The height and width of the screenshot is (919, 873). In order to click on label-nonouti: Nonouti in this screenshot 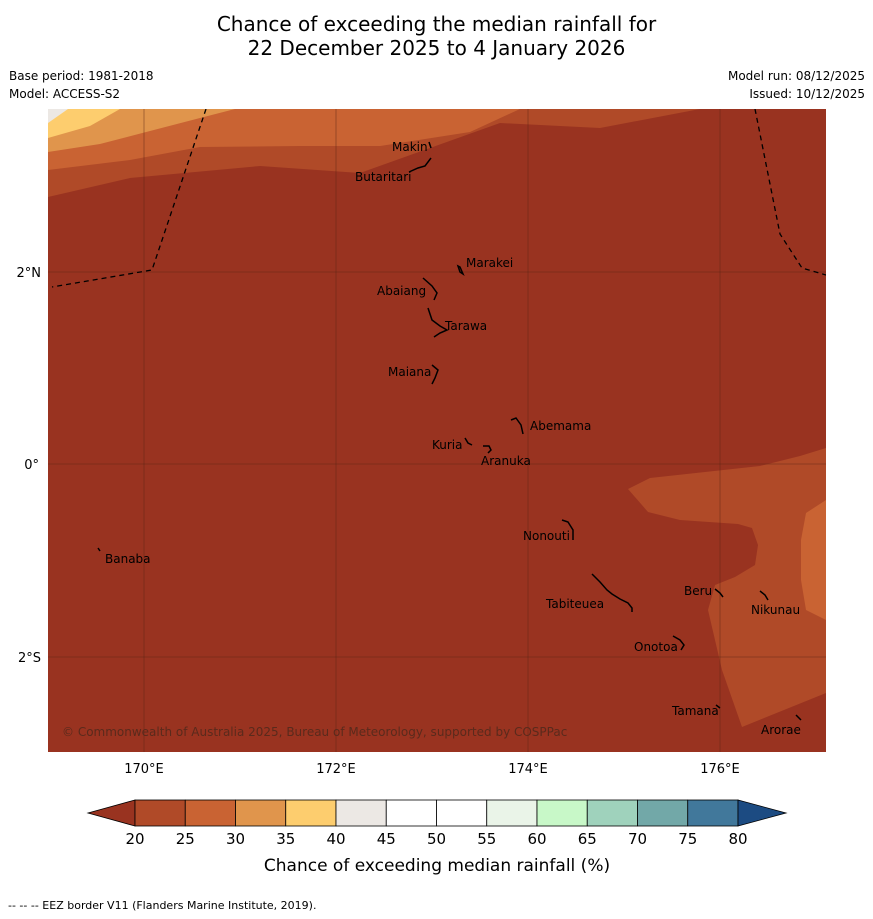, I will do `click(546, 536)`.